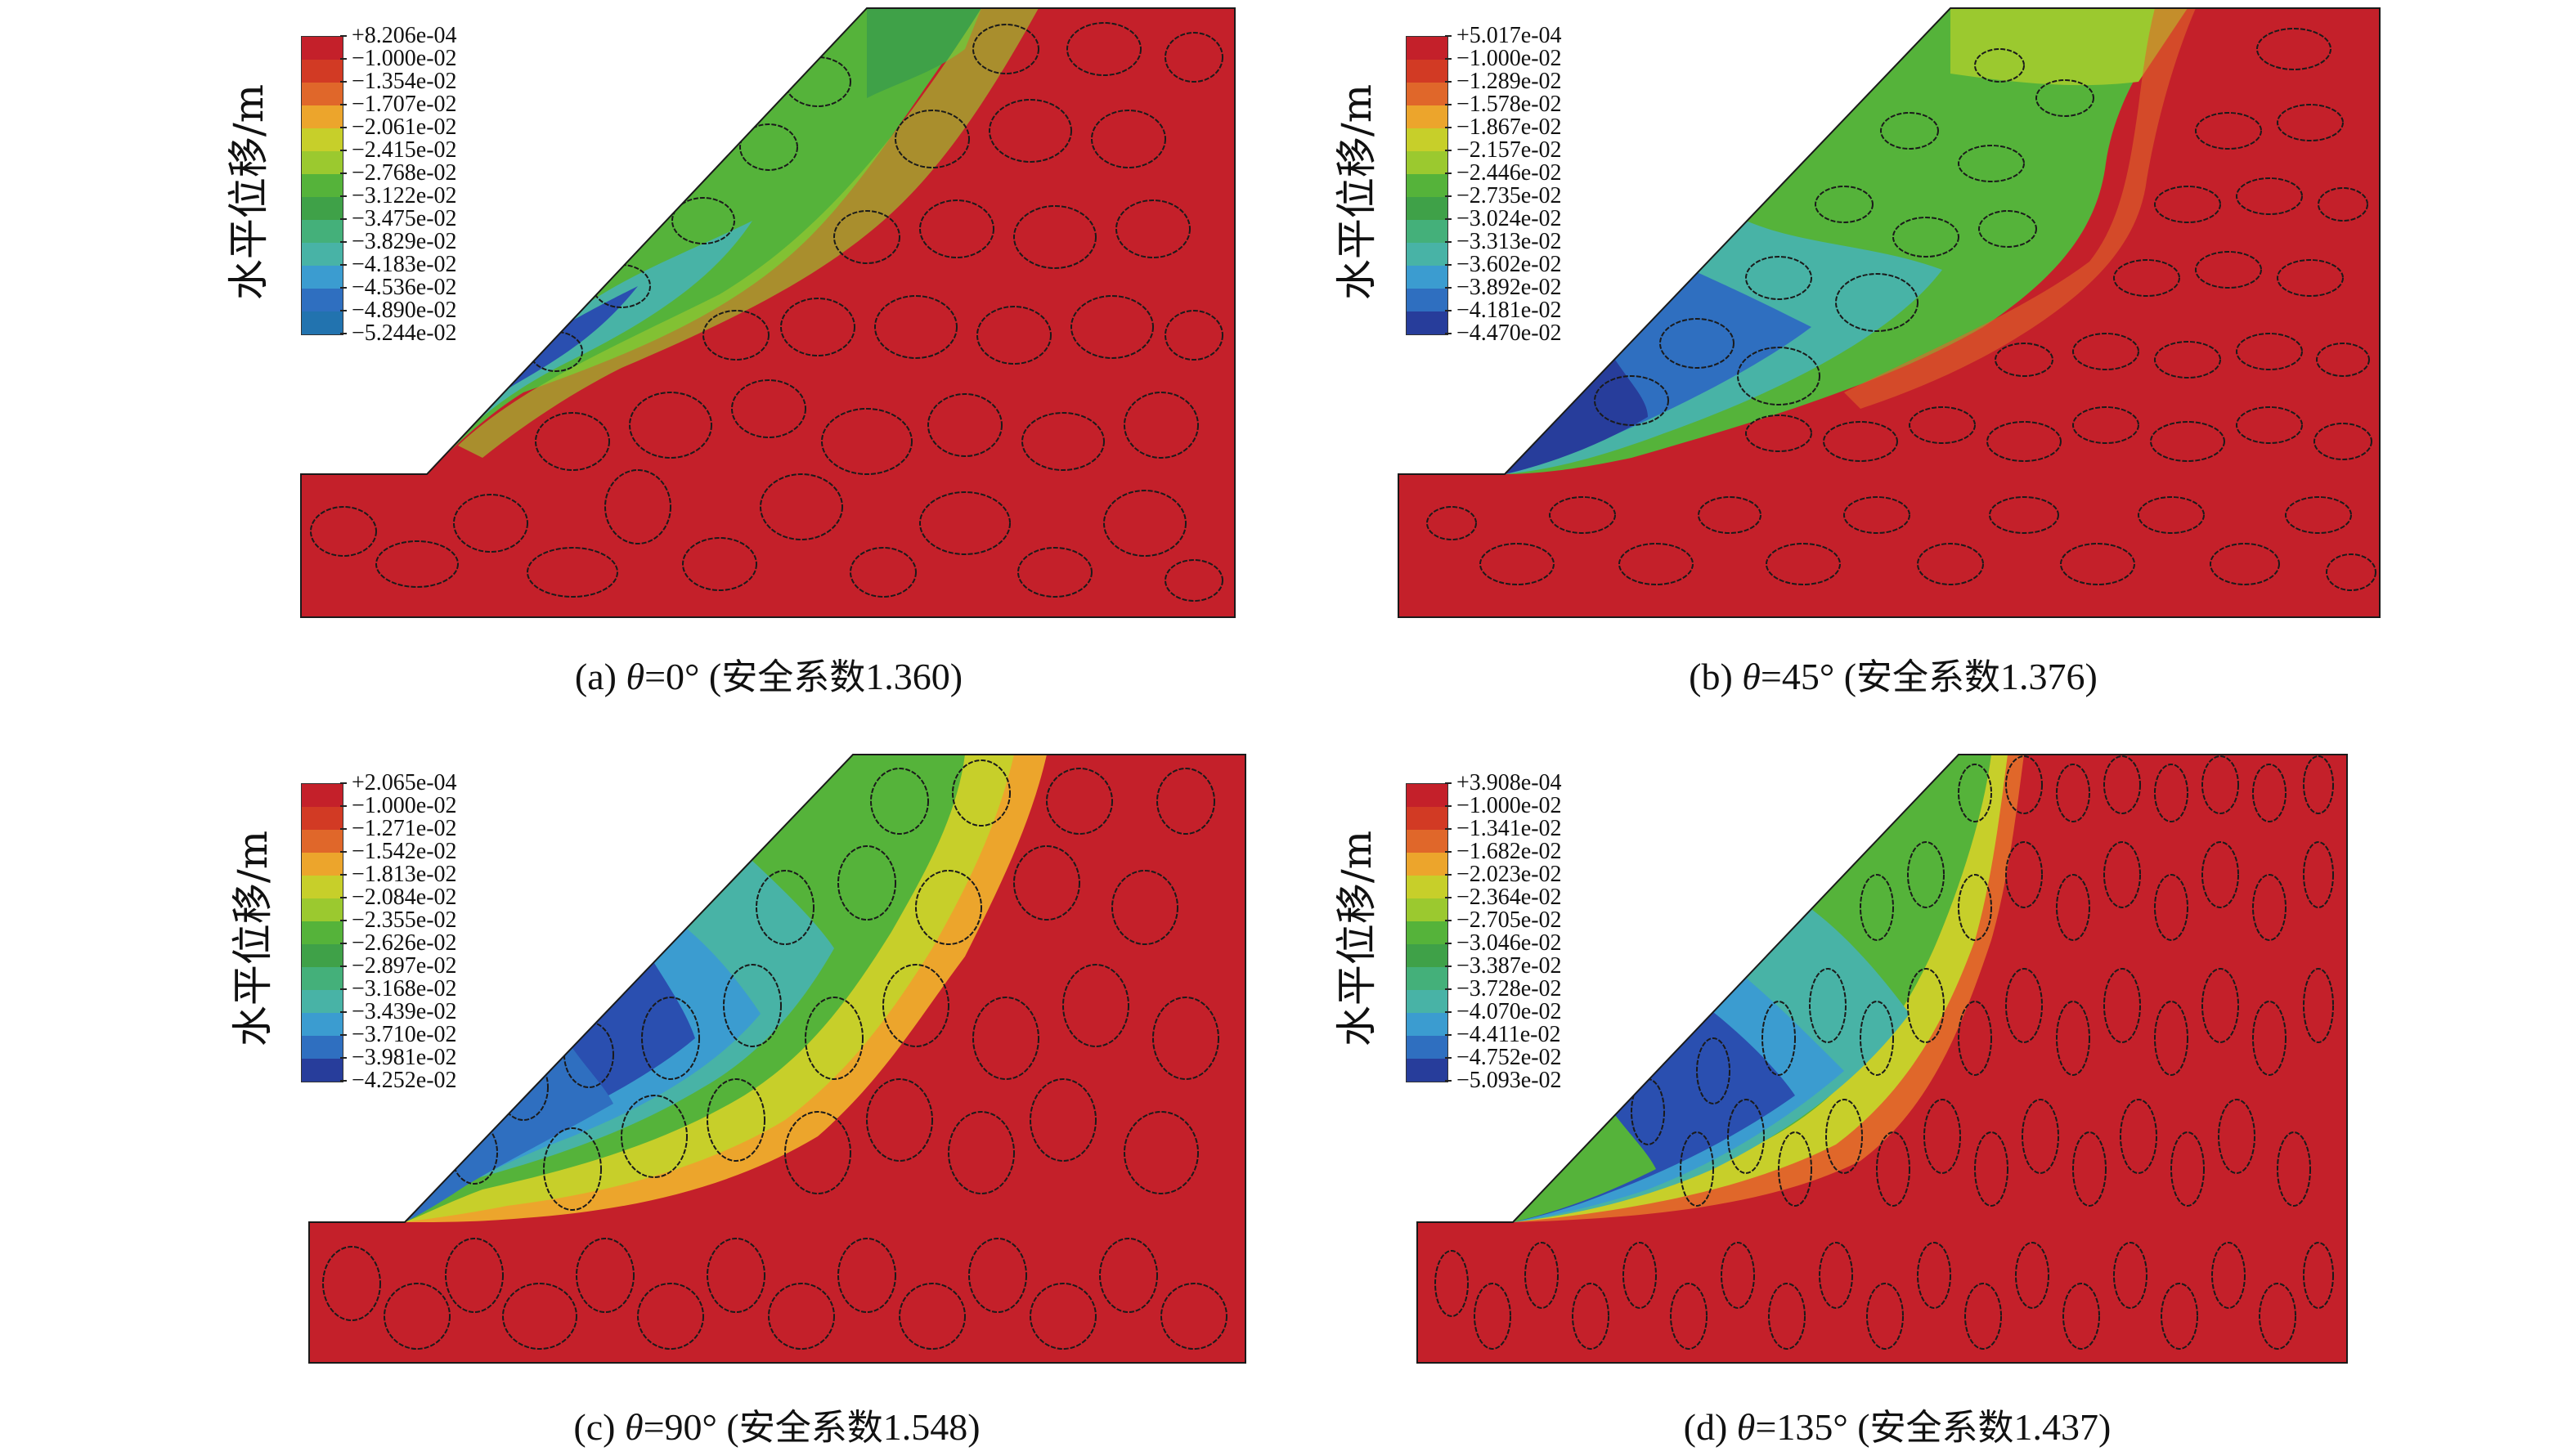  Describe the element at coordinates (399, 310) in the screenshot. I see `colorbar-tick: −4.890e-02` at that location.